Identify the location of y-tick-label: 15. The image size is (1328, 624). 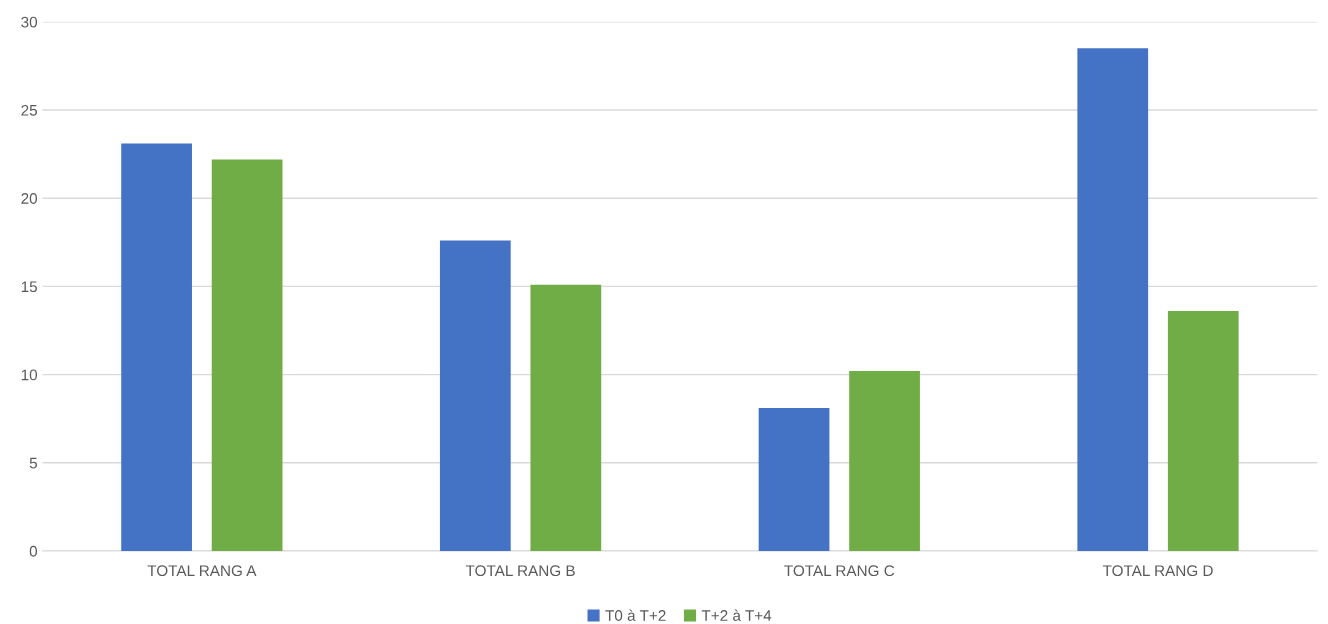
(29, 287).